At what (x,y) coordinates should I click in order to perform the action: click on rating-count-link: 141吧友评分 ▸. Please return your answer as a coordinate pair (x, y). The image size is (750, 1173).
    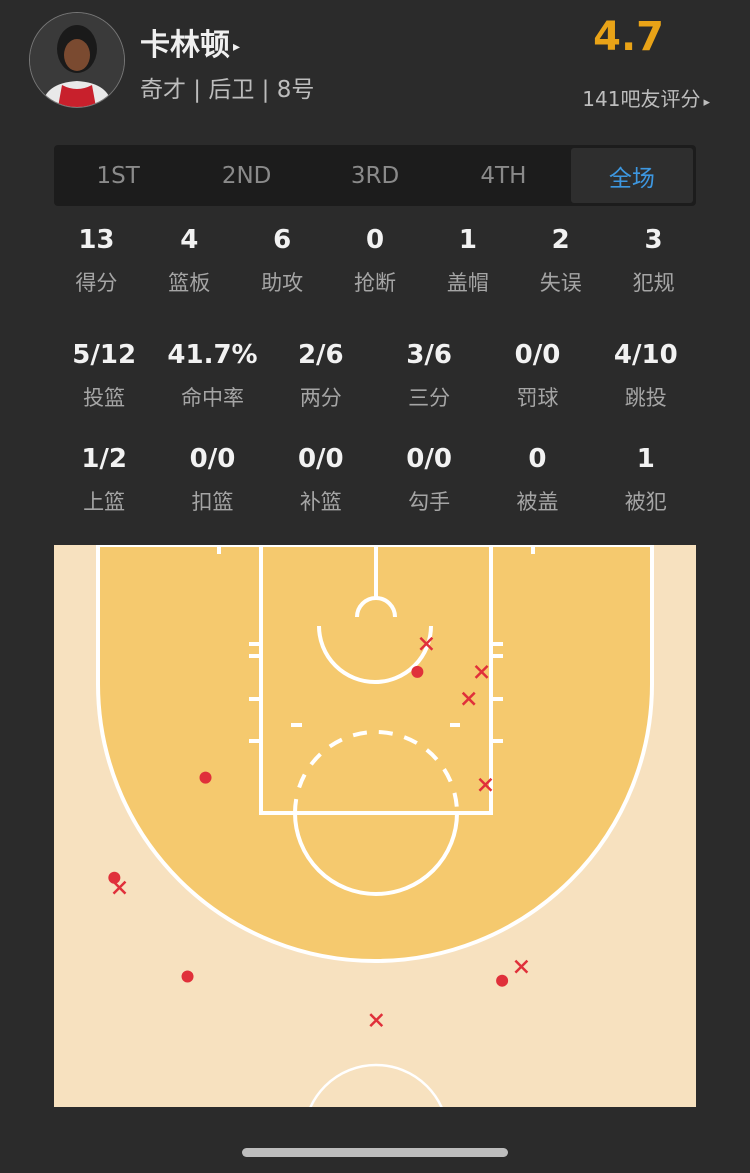
    Looking at the image, I should click on (646, 97).